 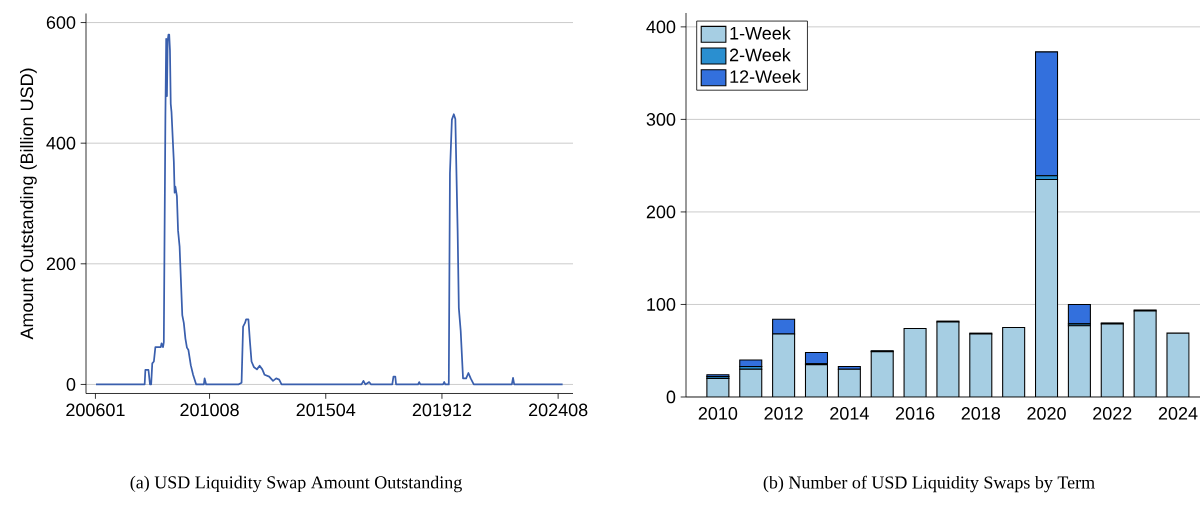 What do you see at coordinates (765, 76) in the screenshot?
I see `legend-label: 12-Week` at bounding box center [765, 76].